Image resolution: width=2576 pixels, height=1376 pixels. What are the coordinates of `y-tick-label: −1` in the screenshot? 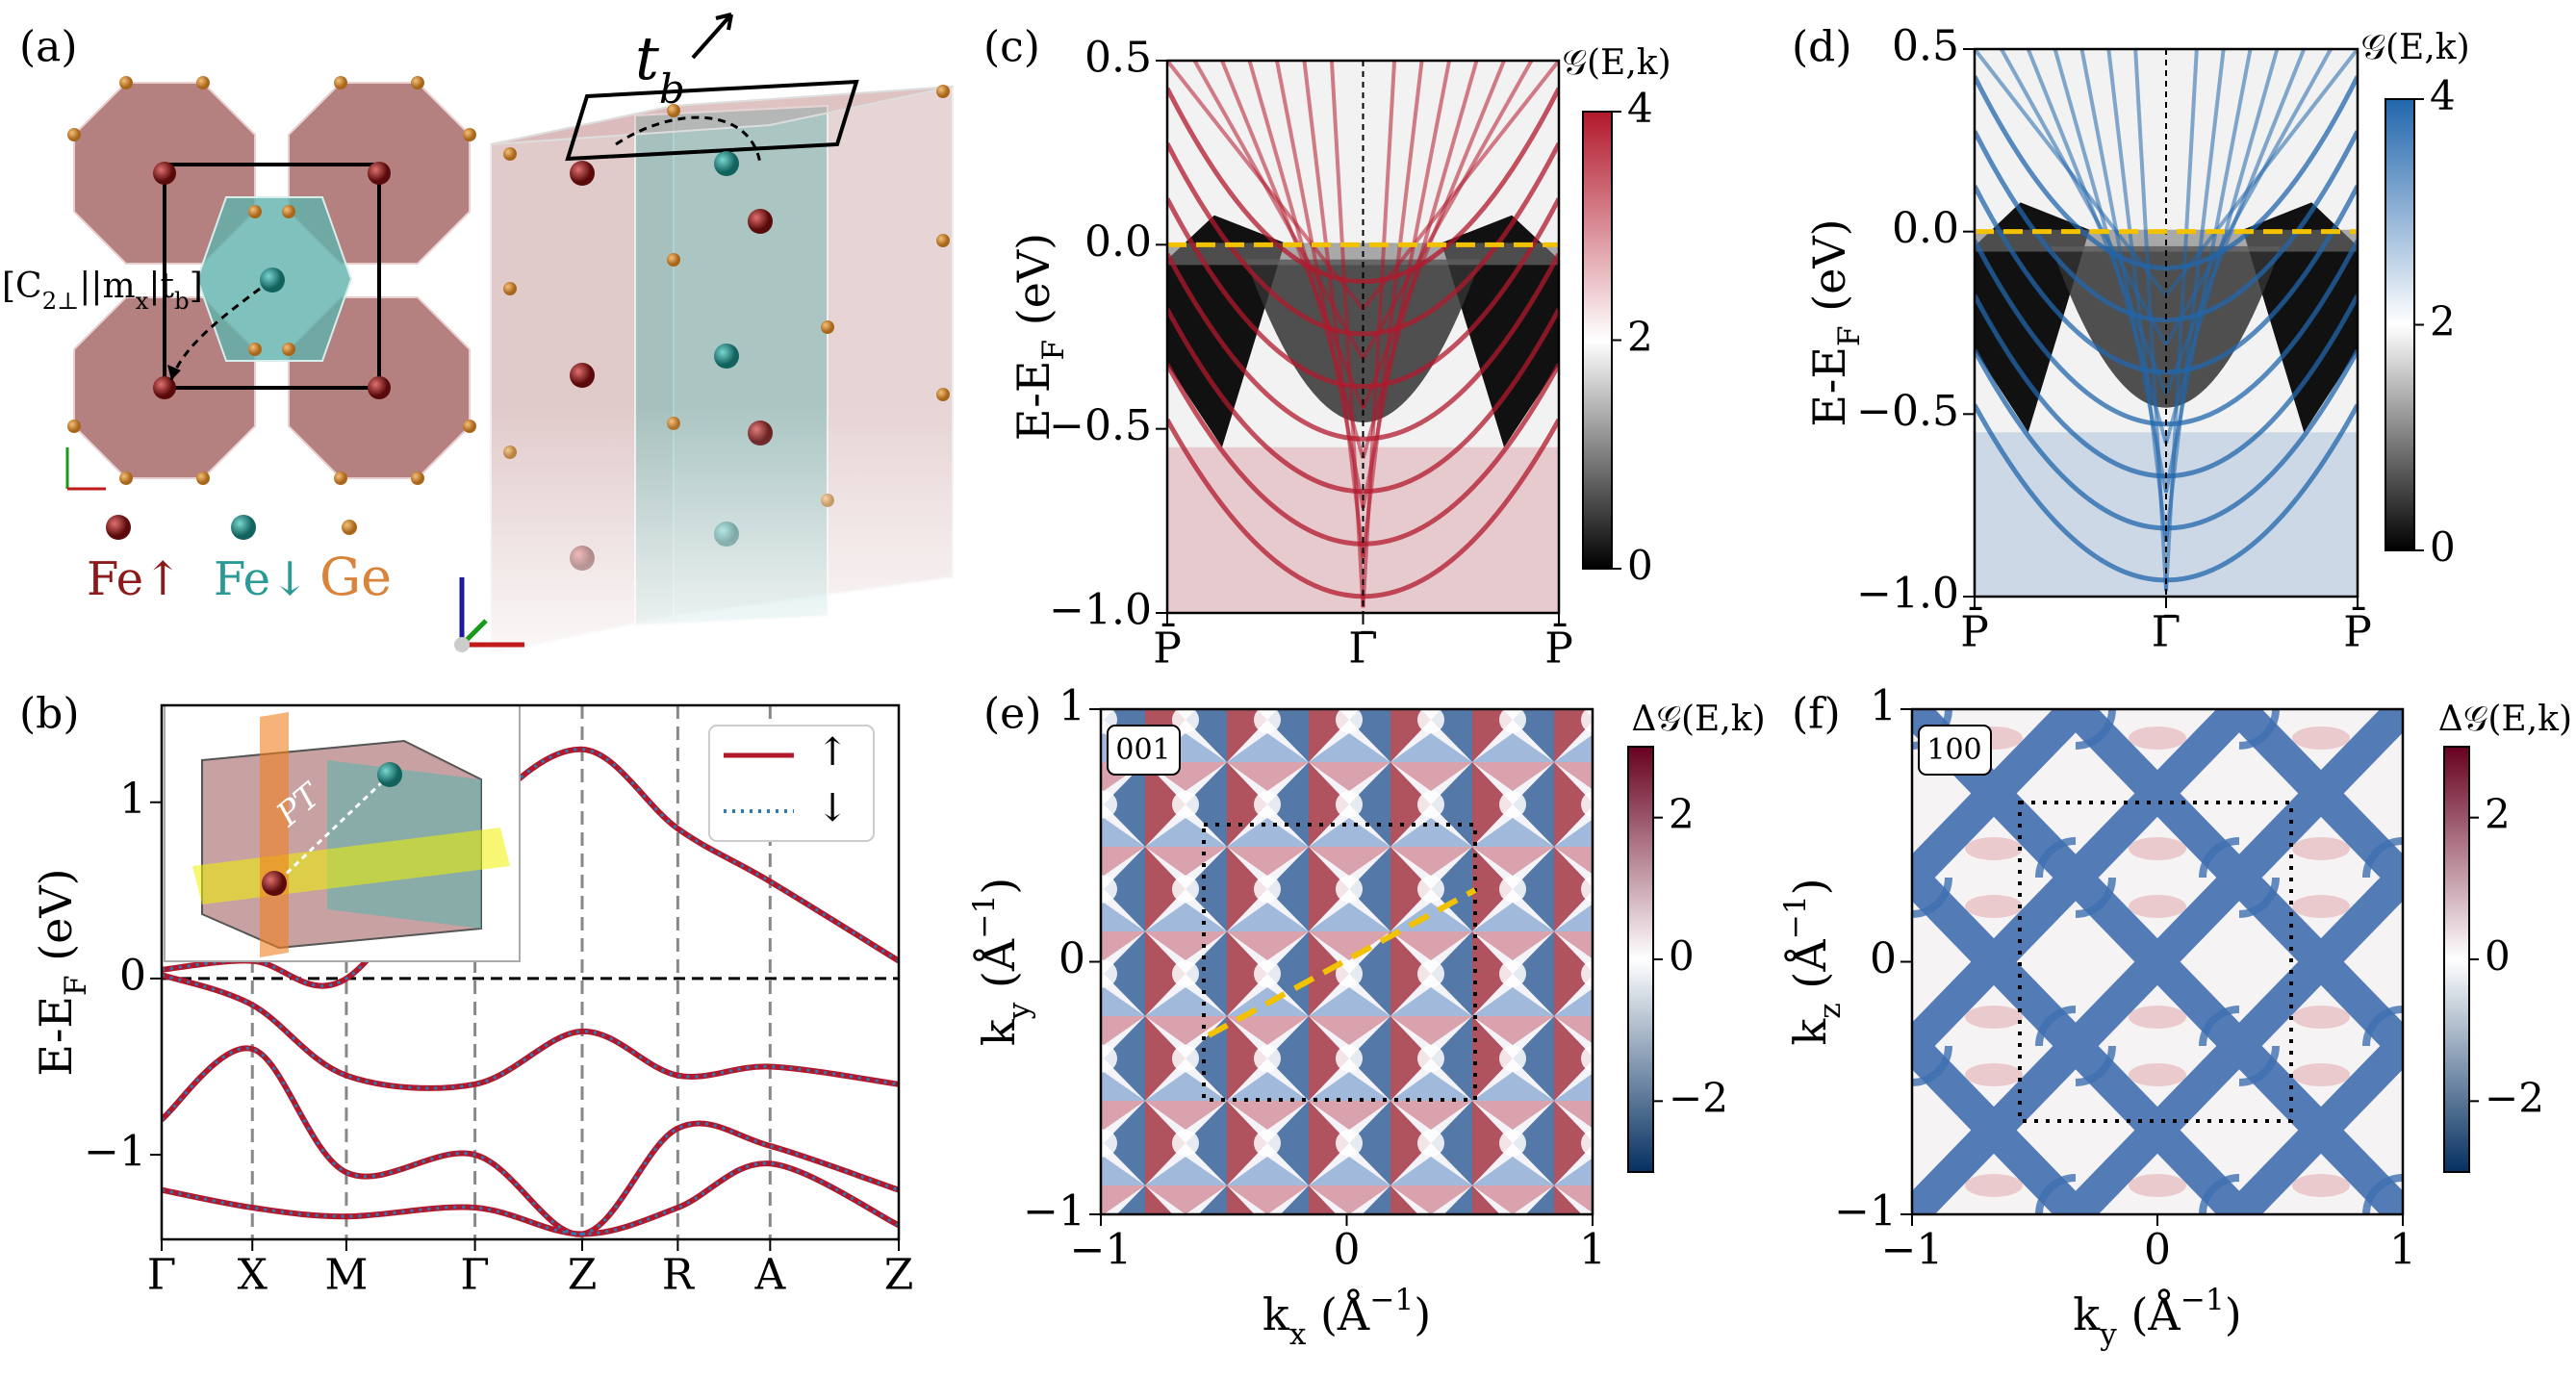 It's located at (1054, 1211).